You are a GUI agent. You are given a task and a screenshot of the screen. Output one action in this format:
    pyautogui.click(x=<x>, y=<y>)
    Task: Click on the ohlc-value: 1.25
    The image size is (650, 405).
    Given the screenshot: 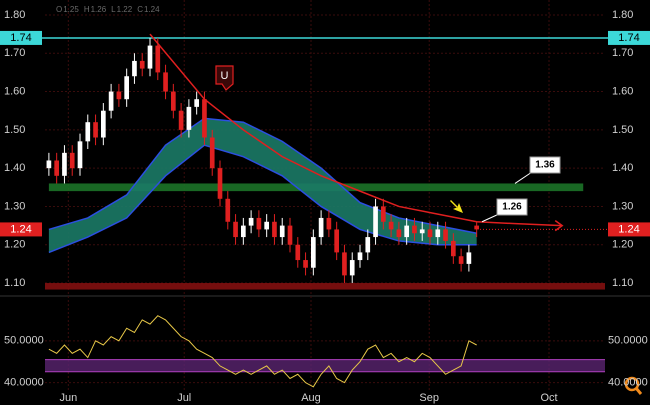 What is the action you would take?
    pyautogui.click(x=71, y=9)
    